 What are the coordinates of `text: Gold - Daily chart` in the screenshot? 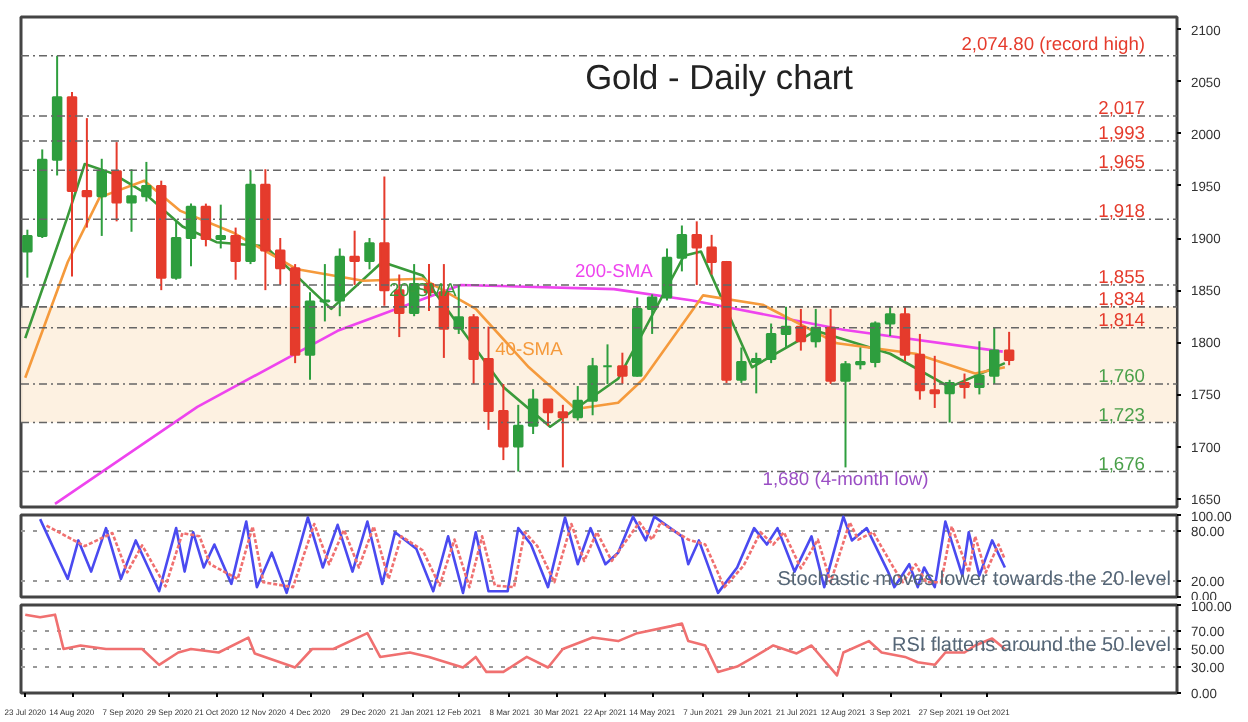 It's located at (719, 77).